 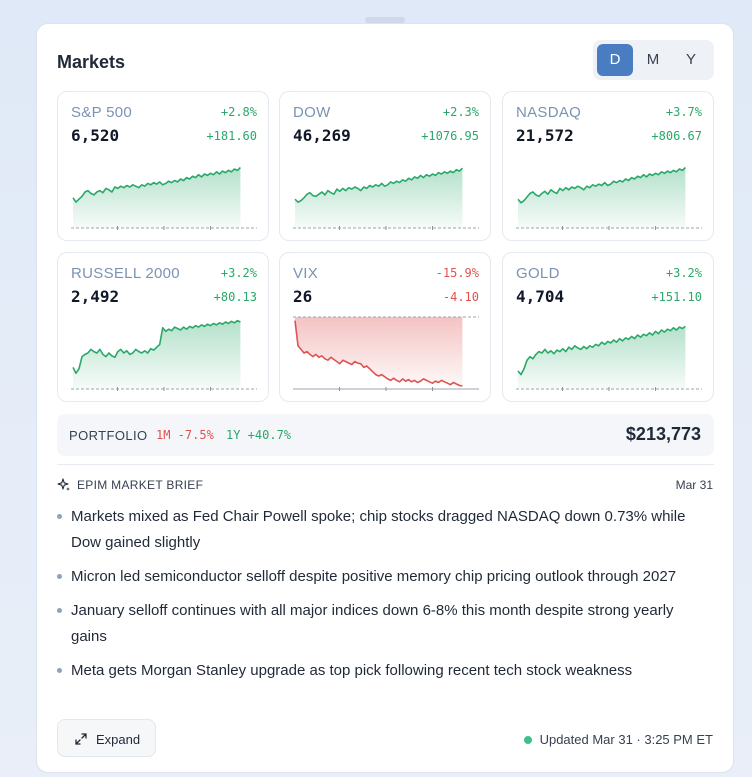 I want to click on tile-change: +806.67, so click(x=676, y=136).